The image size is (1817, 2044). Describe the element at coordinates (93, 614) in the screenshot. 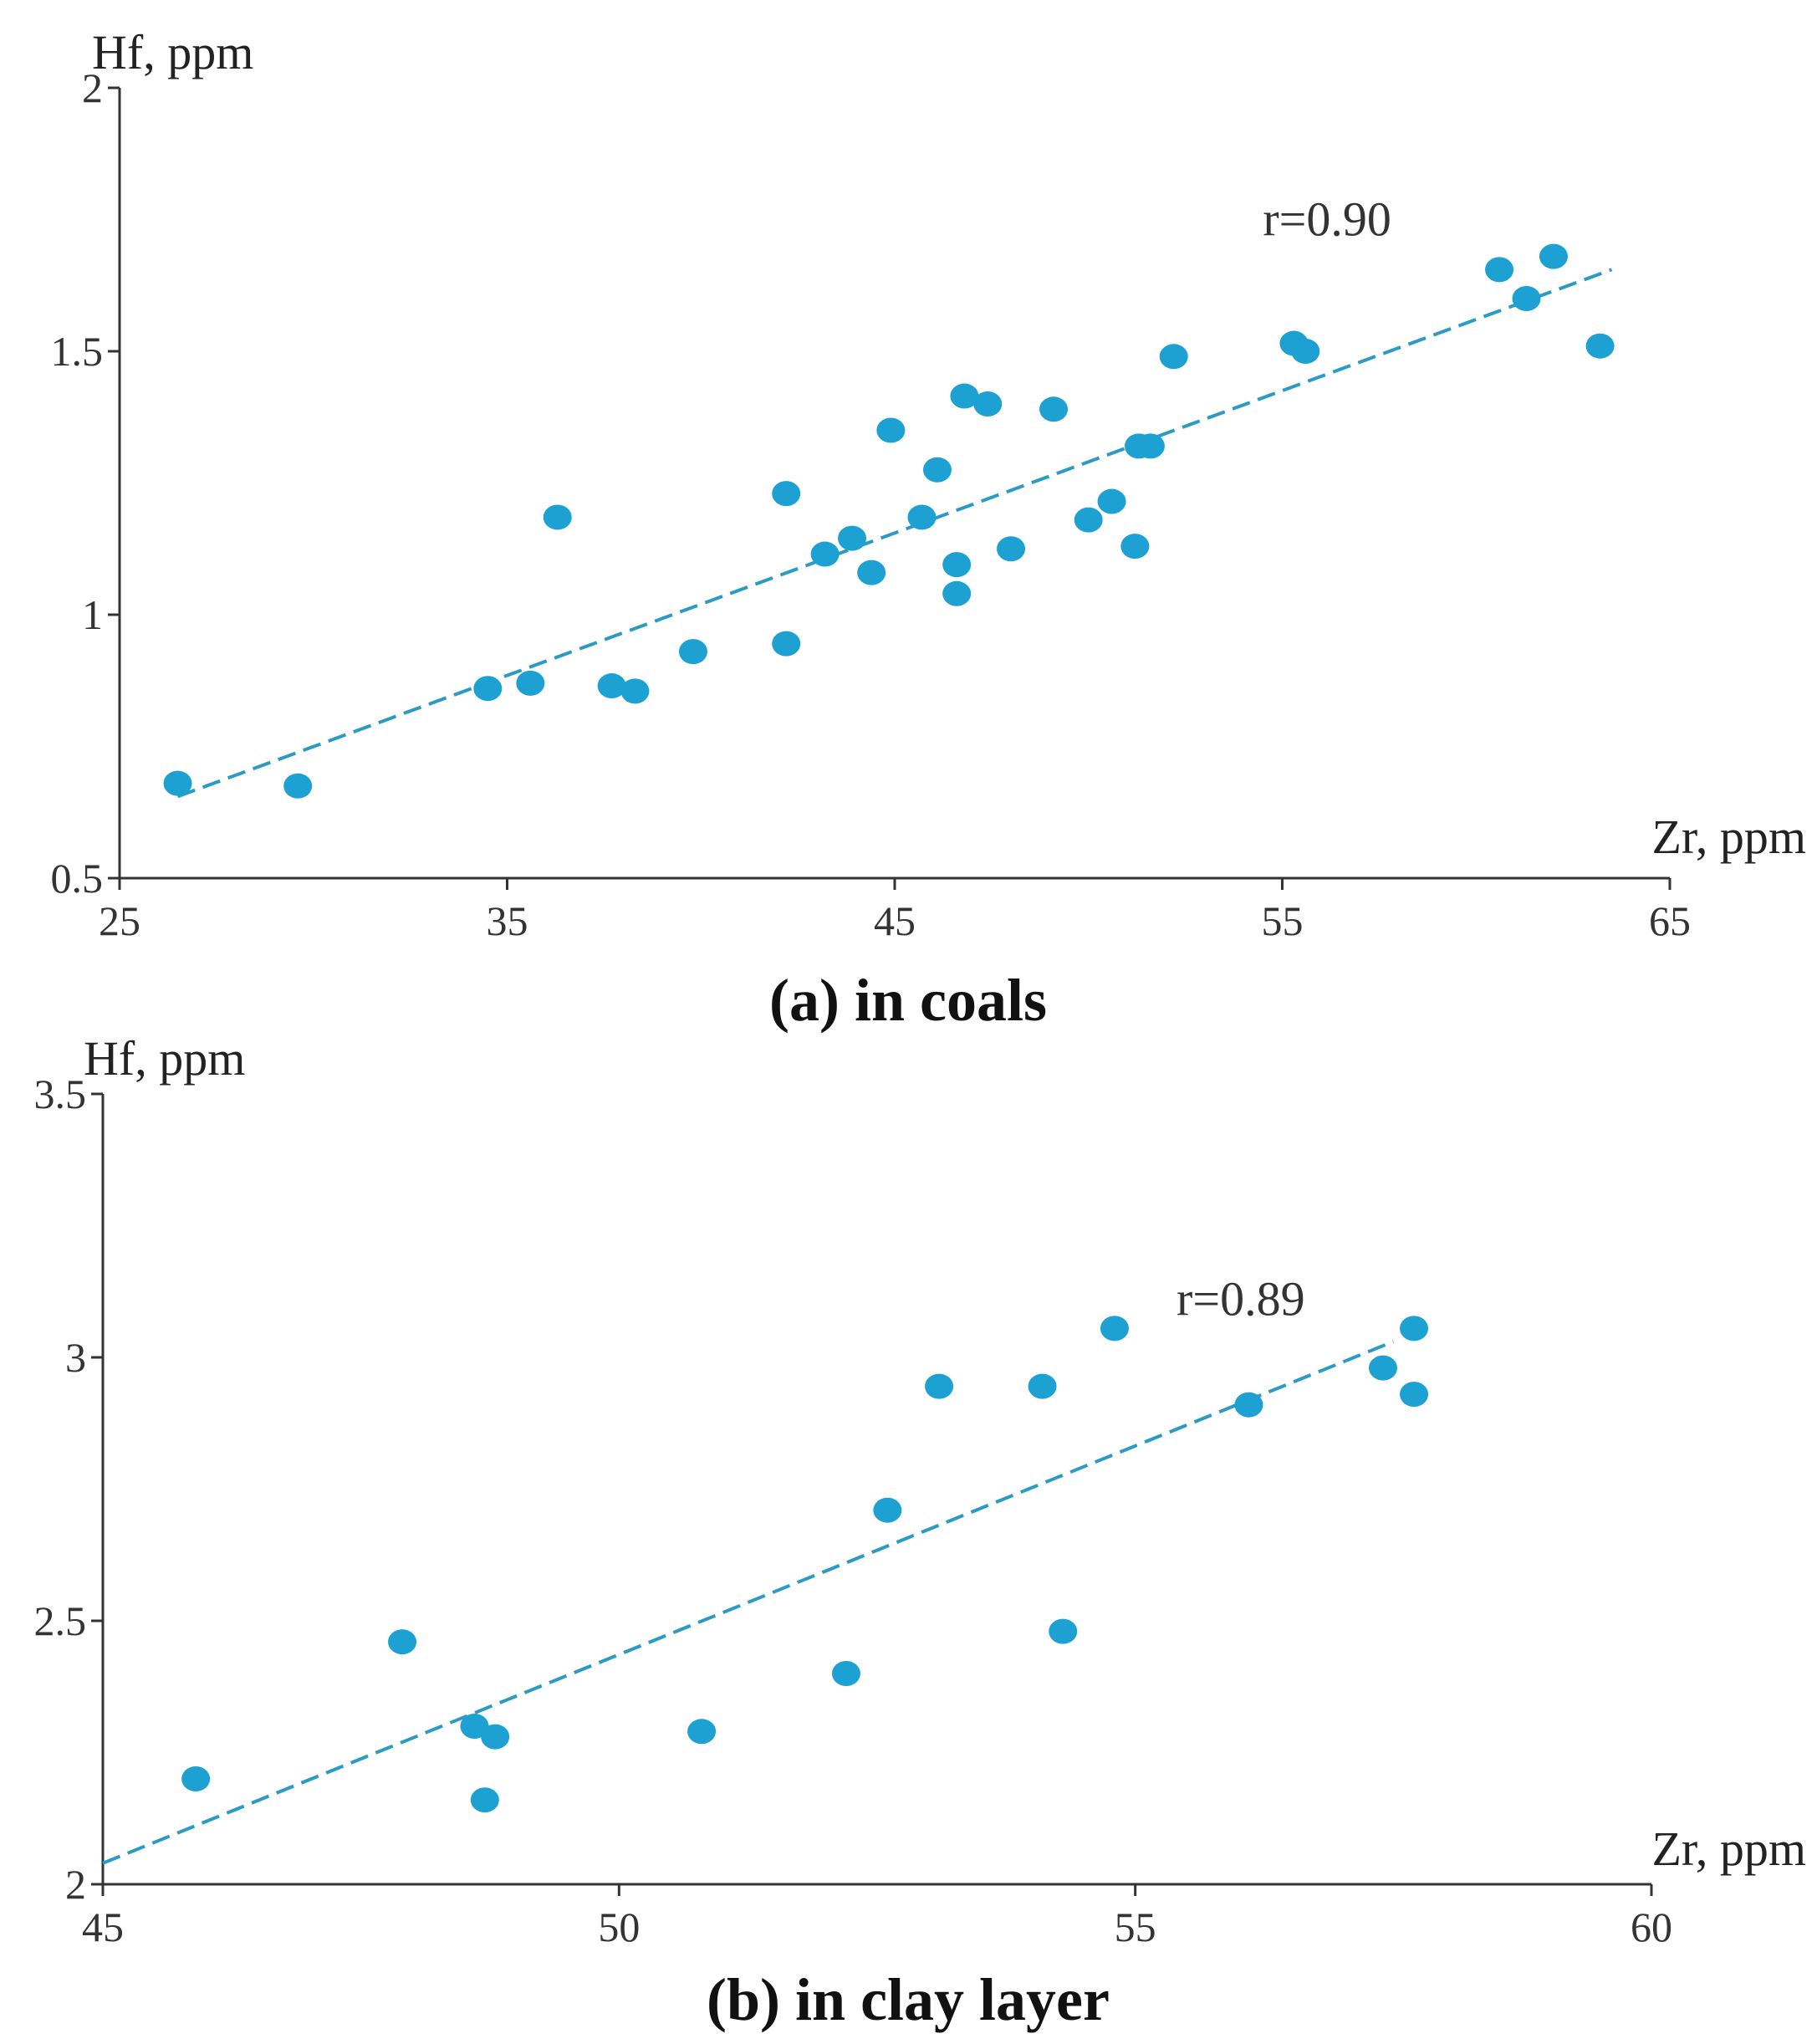

I see `y-tick-label: 1` at that location.